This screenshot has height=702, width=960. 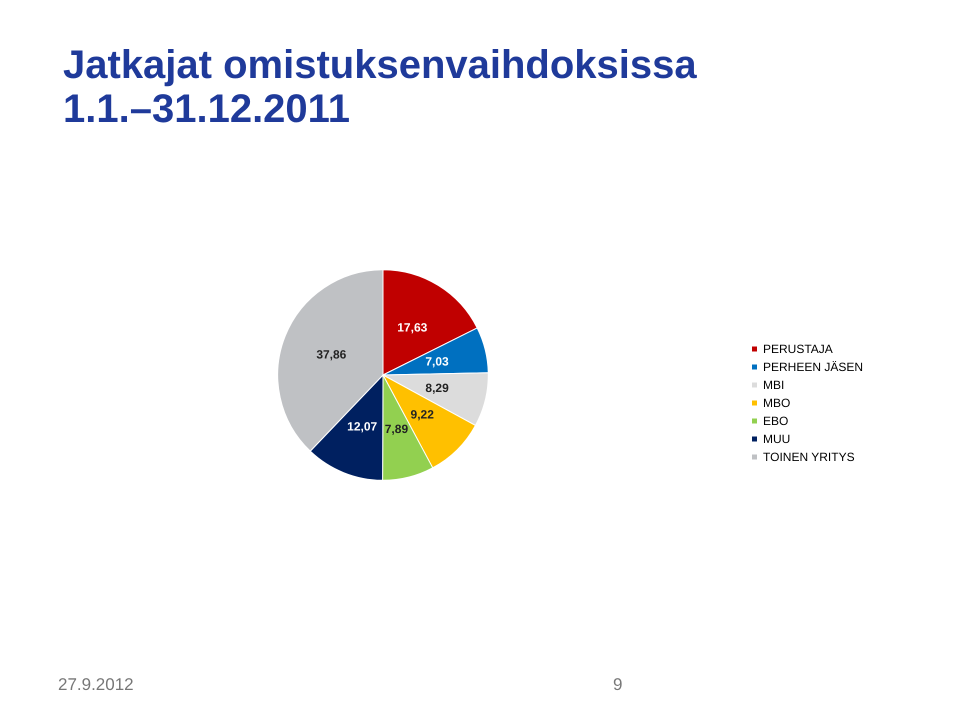 What do you see at coordinates (380, 65) in the screenshot?
I see `chart-title: Jatkajat omistuksenvaihdoksissa` at bounding box center [380, 65].